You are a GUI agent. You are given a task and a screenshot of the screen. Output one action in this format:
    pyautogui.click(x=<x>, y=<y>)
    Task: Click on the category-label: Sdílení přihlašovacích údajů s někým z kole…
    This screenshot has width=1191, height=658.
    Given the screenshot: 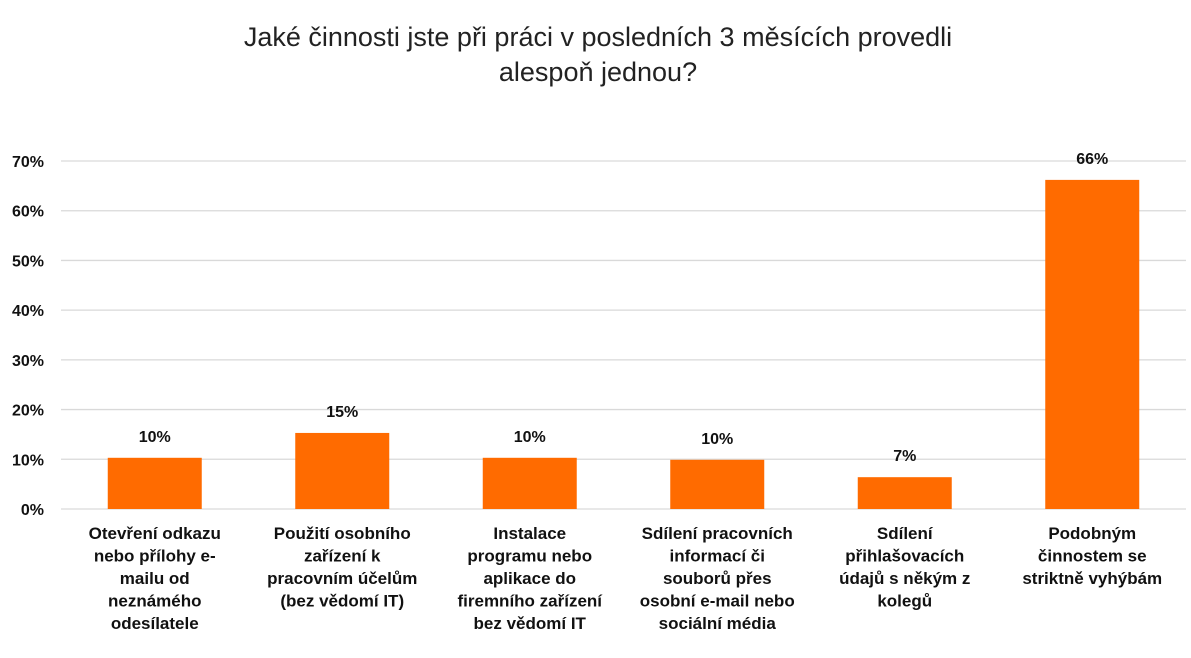 What is the action you would take?
    pyautogui.click(x=904, y=567)
    